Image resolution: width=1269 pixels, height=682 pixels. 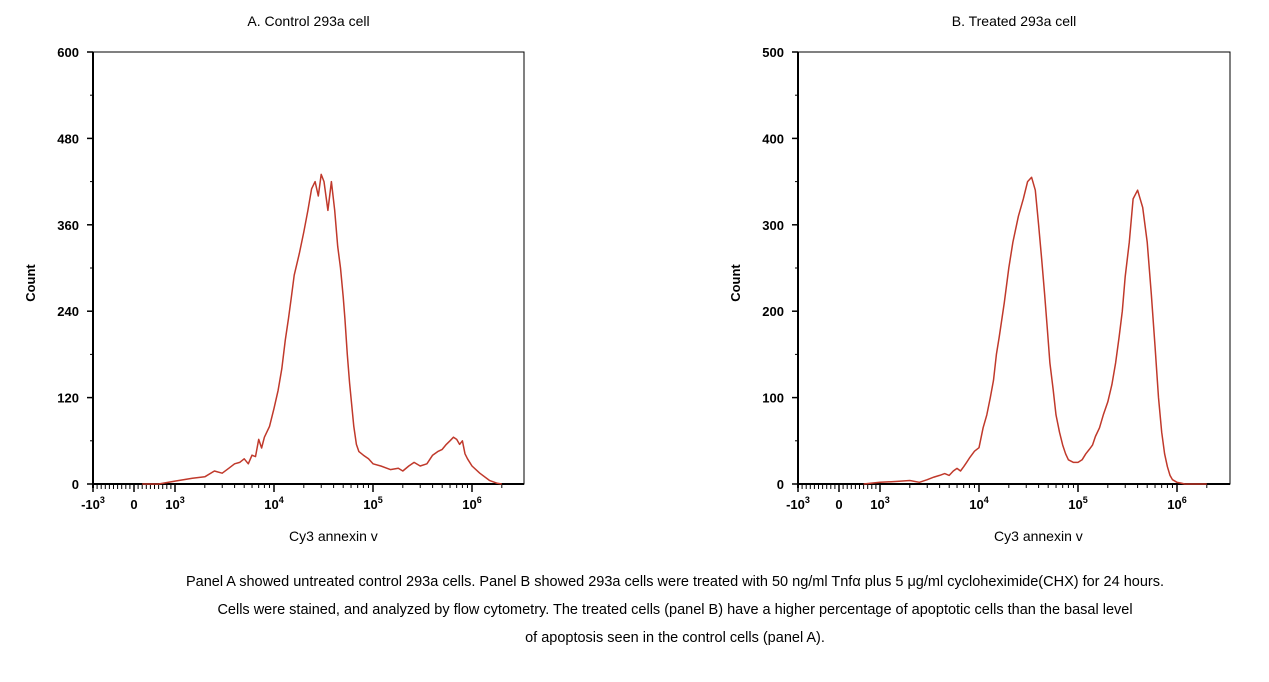 I want to click on y-tick-label: 360, so click(x=68, y=225).